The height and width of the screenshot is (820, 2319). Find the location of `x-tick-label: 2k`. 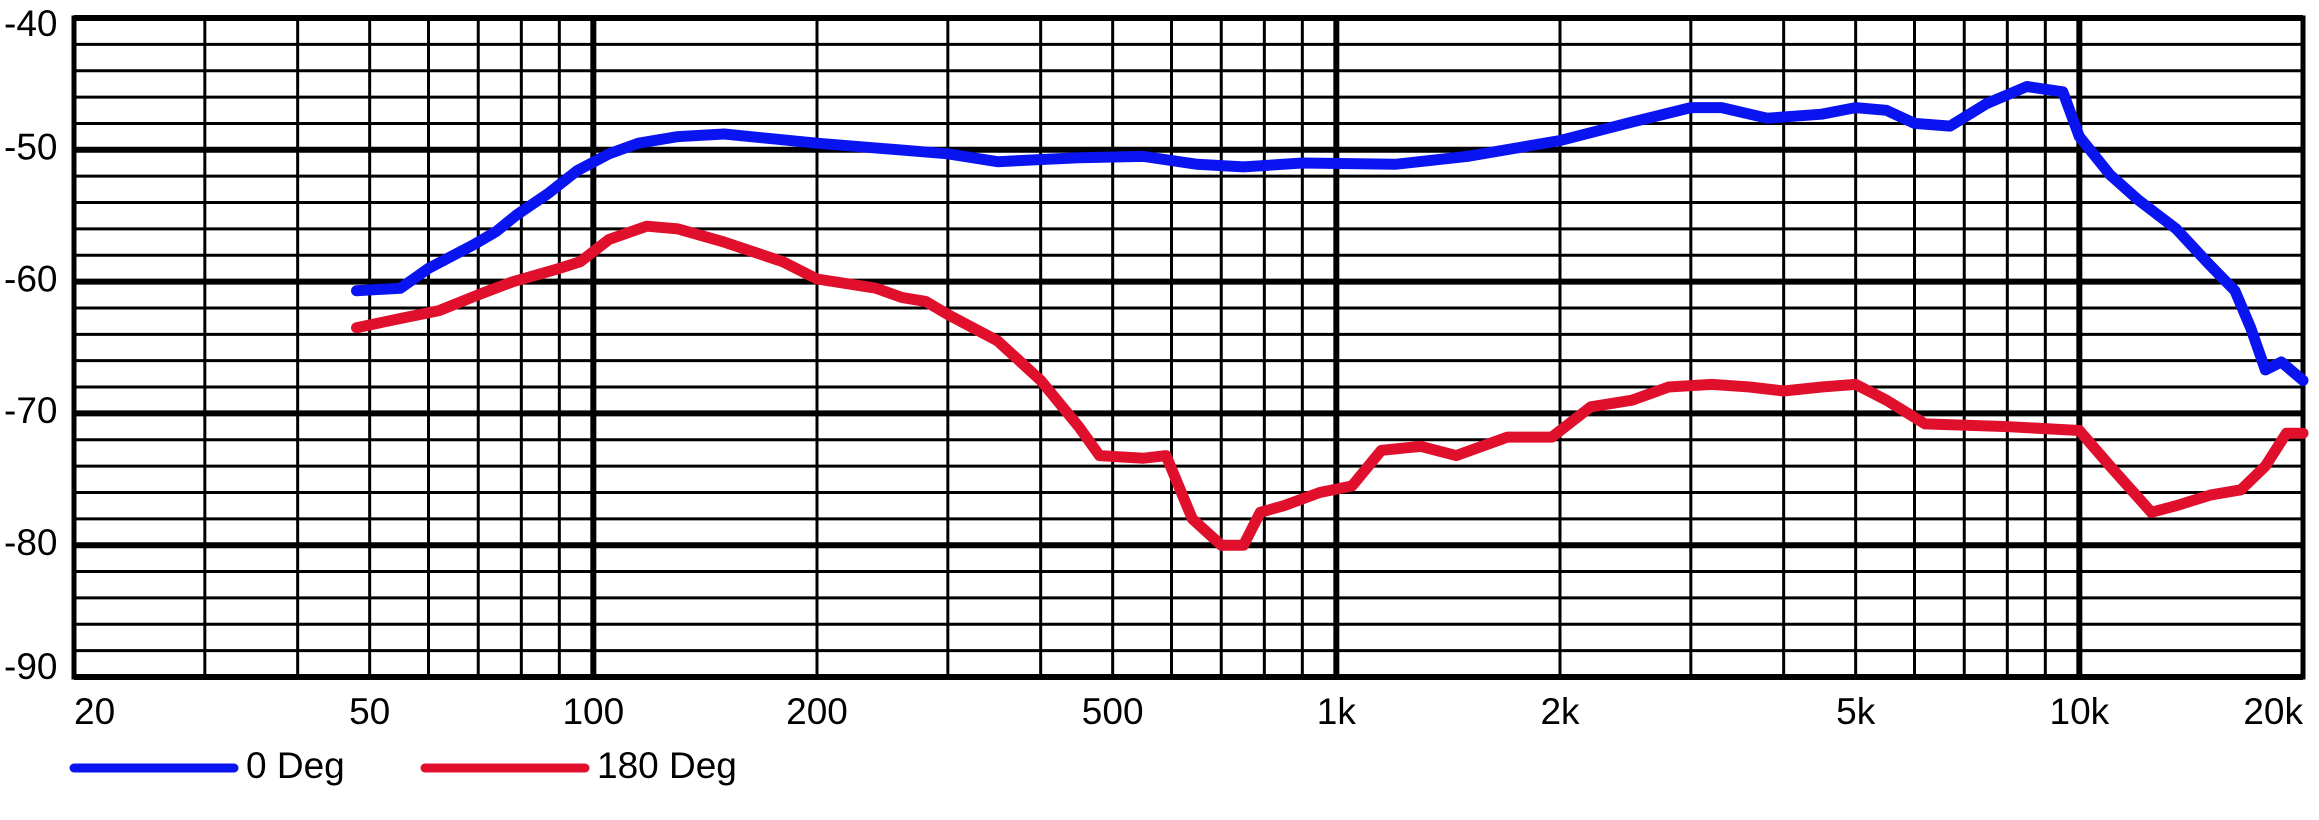

x-tick-label: 2k is located at coordinates (1560, 711).